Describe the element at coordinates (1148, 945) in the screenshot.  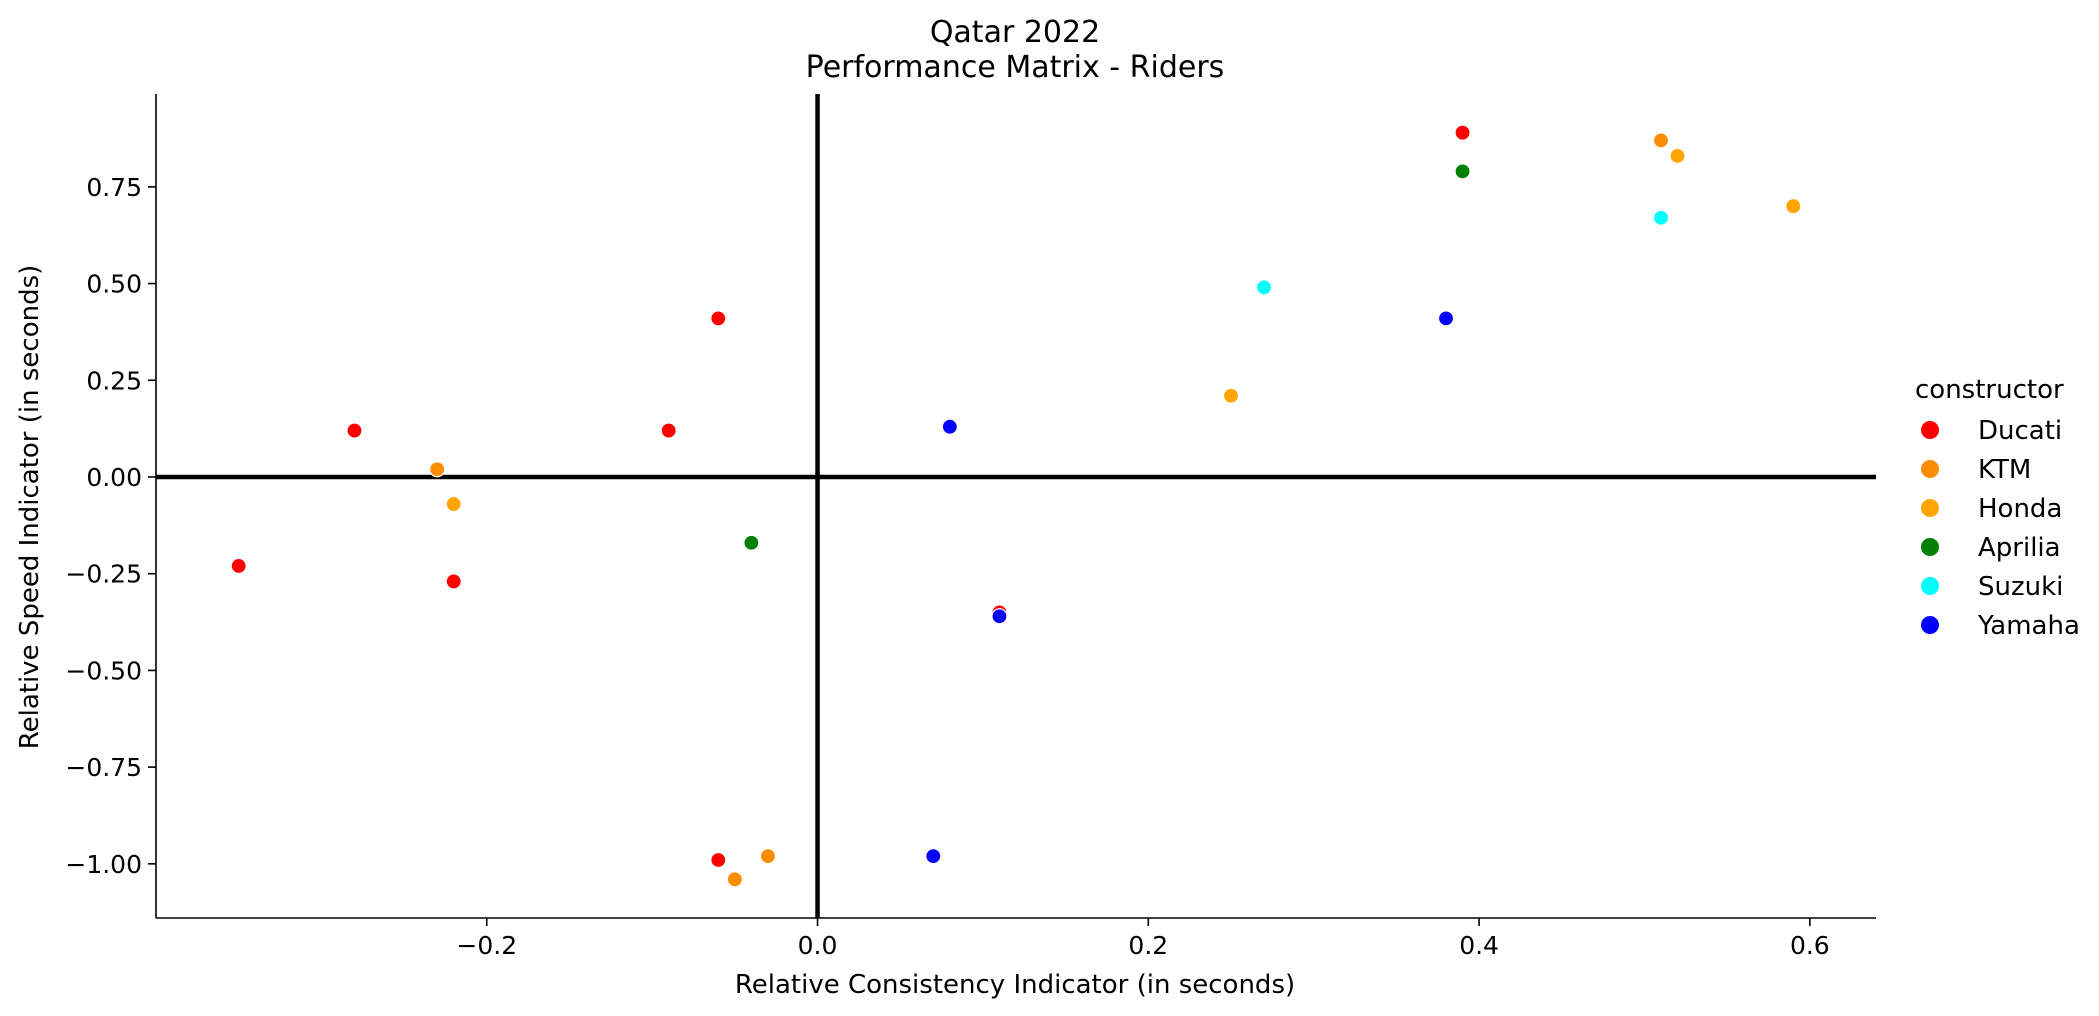
I see `x-tick-label: 0.2` at that location.